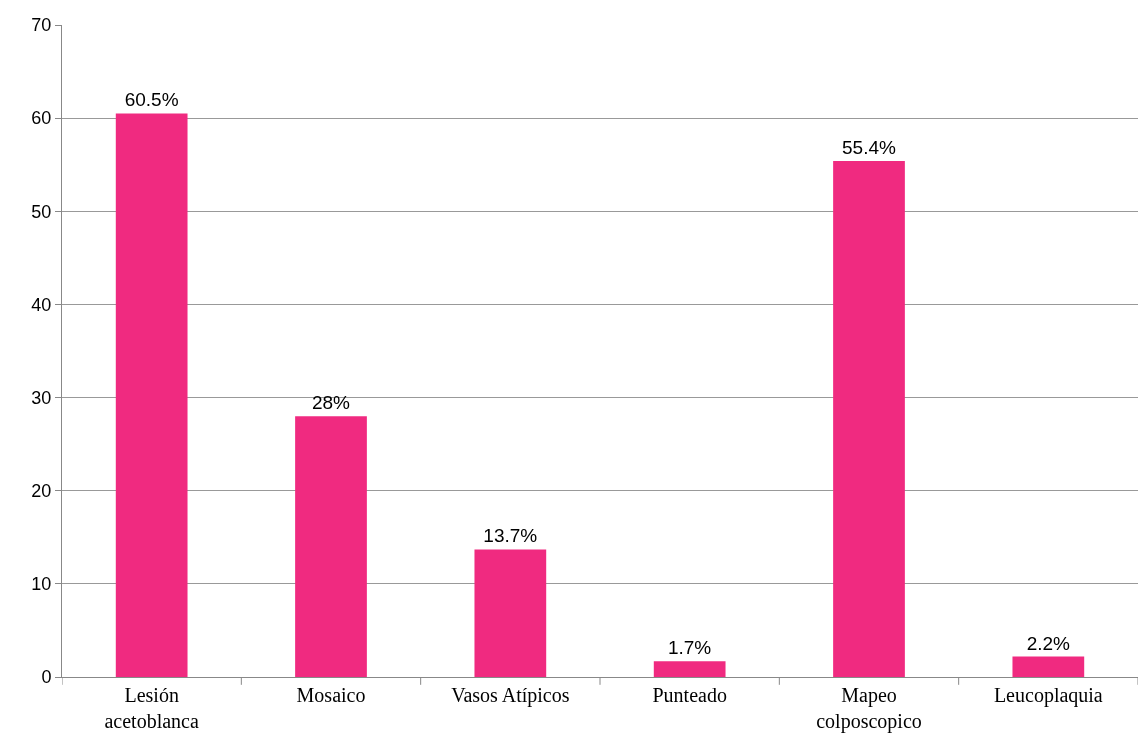 The width and height of the screenshot is (1143, 749). I want to click on data-label: 1.7%, so click(689, 648).